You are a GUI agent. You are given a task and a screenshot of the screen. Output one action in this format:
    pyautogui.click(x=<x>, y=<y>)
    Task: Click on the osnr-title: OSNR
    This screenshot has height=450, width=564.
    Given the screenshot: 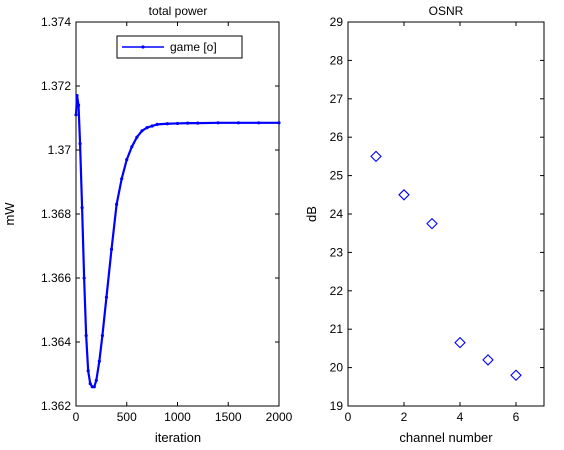 What is the action you would take?
    pyautogui.click(x=446, y=11)
    